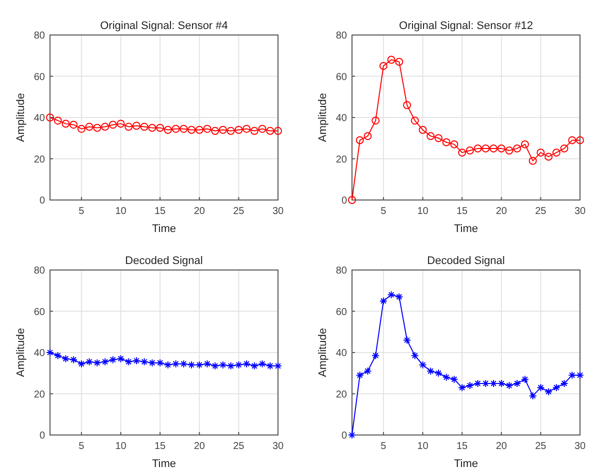  I want to click on x-tick-label: 10, so click(423, 446).